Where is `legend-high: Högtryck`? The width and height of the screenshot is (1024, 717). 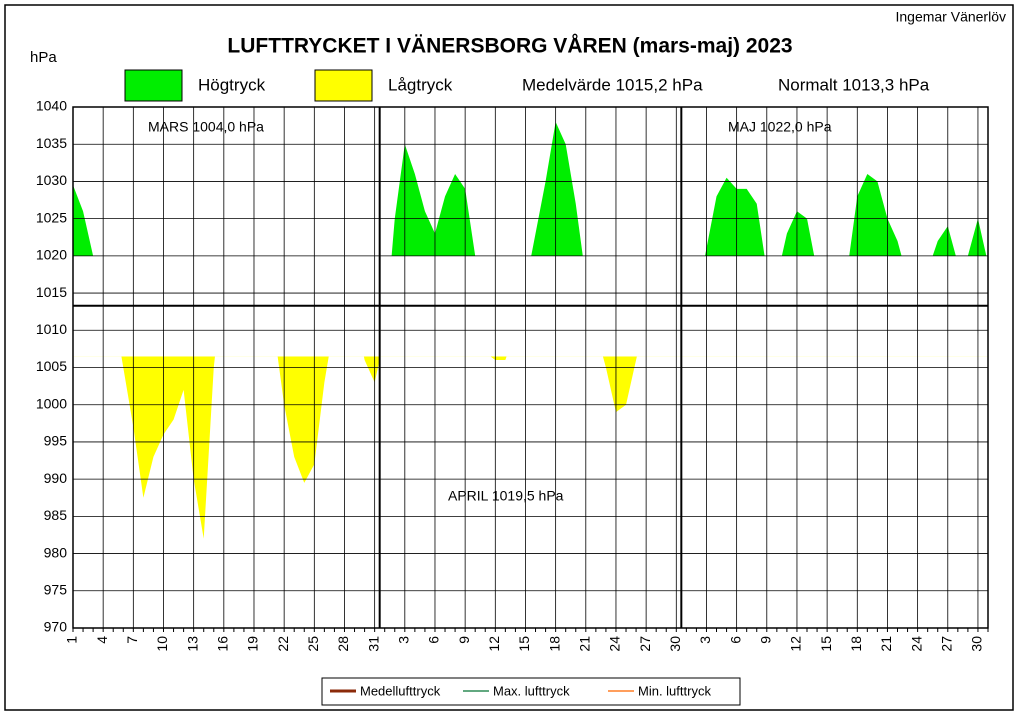 legend-high: Högtryck is located at coordinates (232, 84).